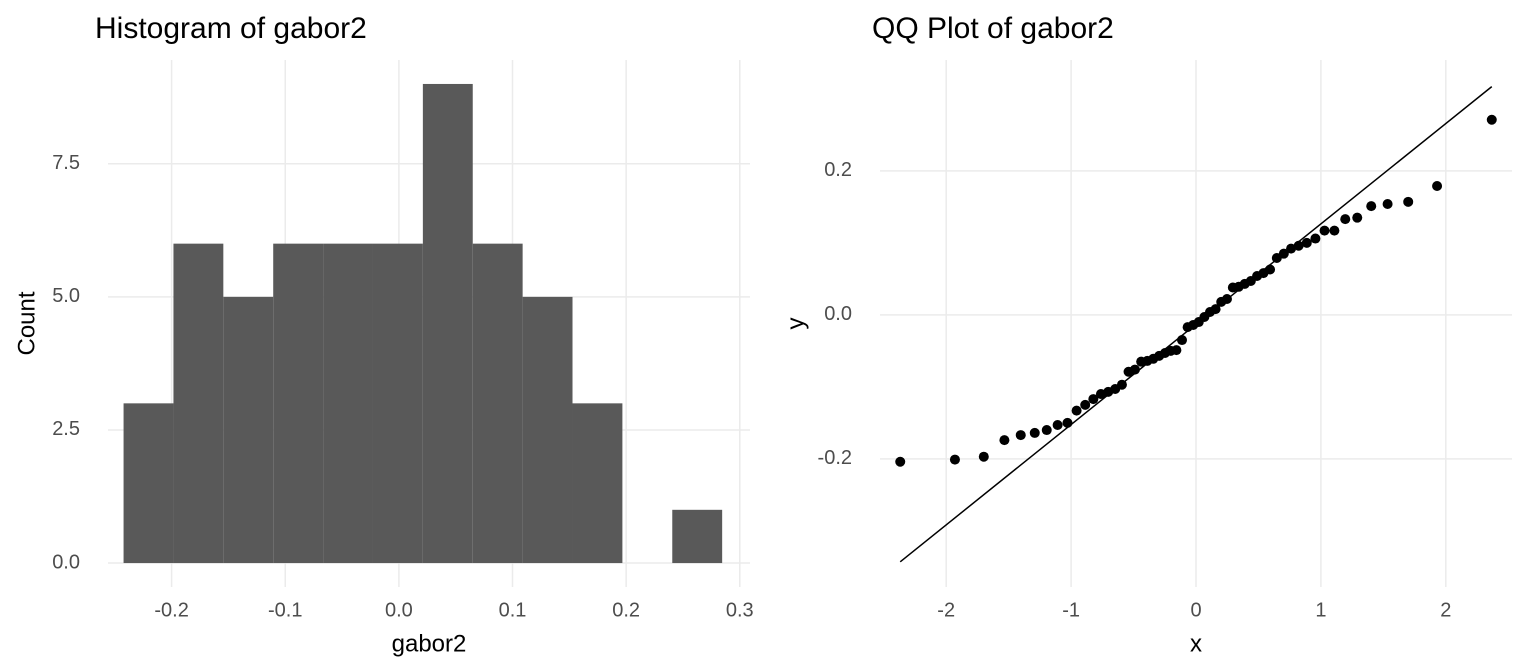 Image resolution: width=1536 pixels, height=672 pixels. I want to click on y-axis-title: Count, so click(26, 323).